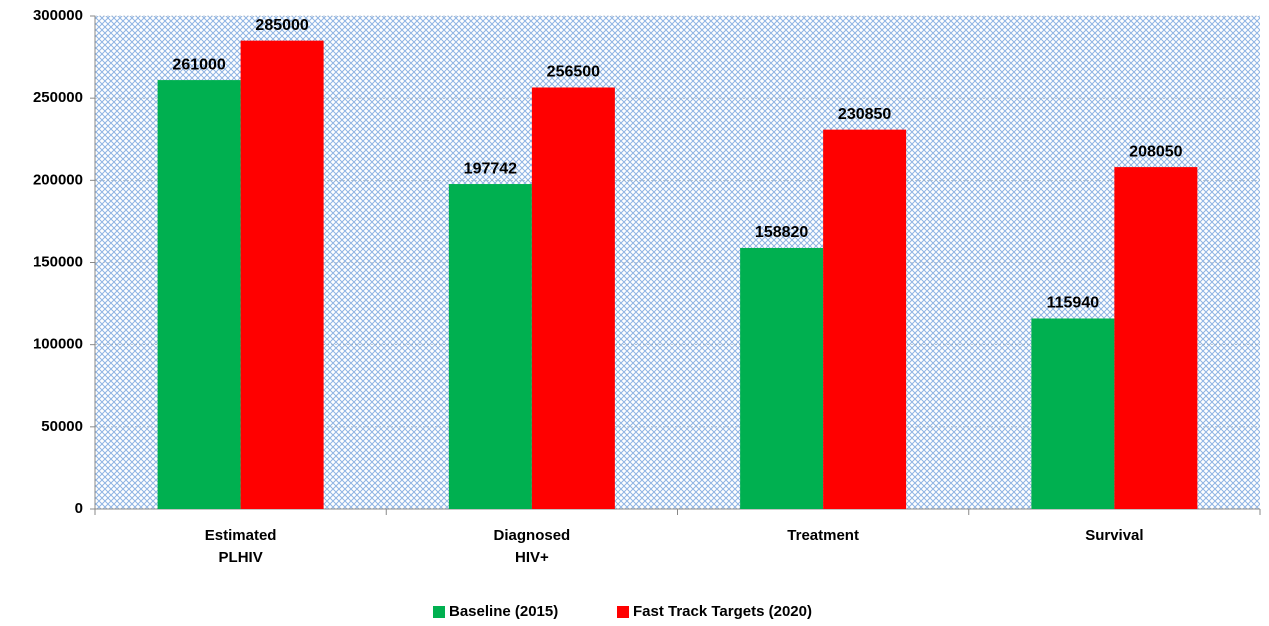 This screenshot has width=1269, height=626. What do you see at coordinates (58, 97) in the screenshot?
I see `y-tick-label: 250000` at bounding box center [58, 97].